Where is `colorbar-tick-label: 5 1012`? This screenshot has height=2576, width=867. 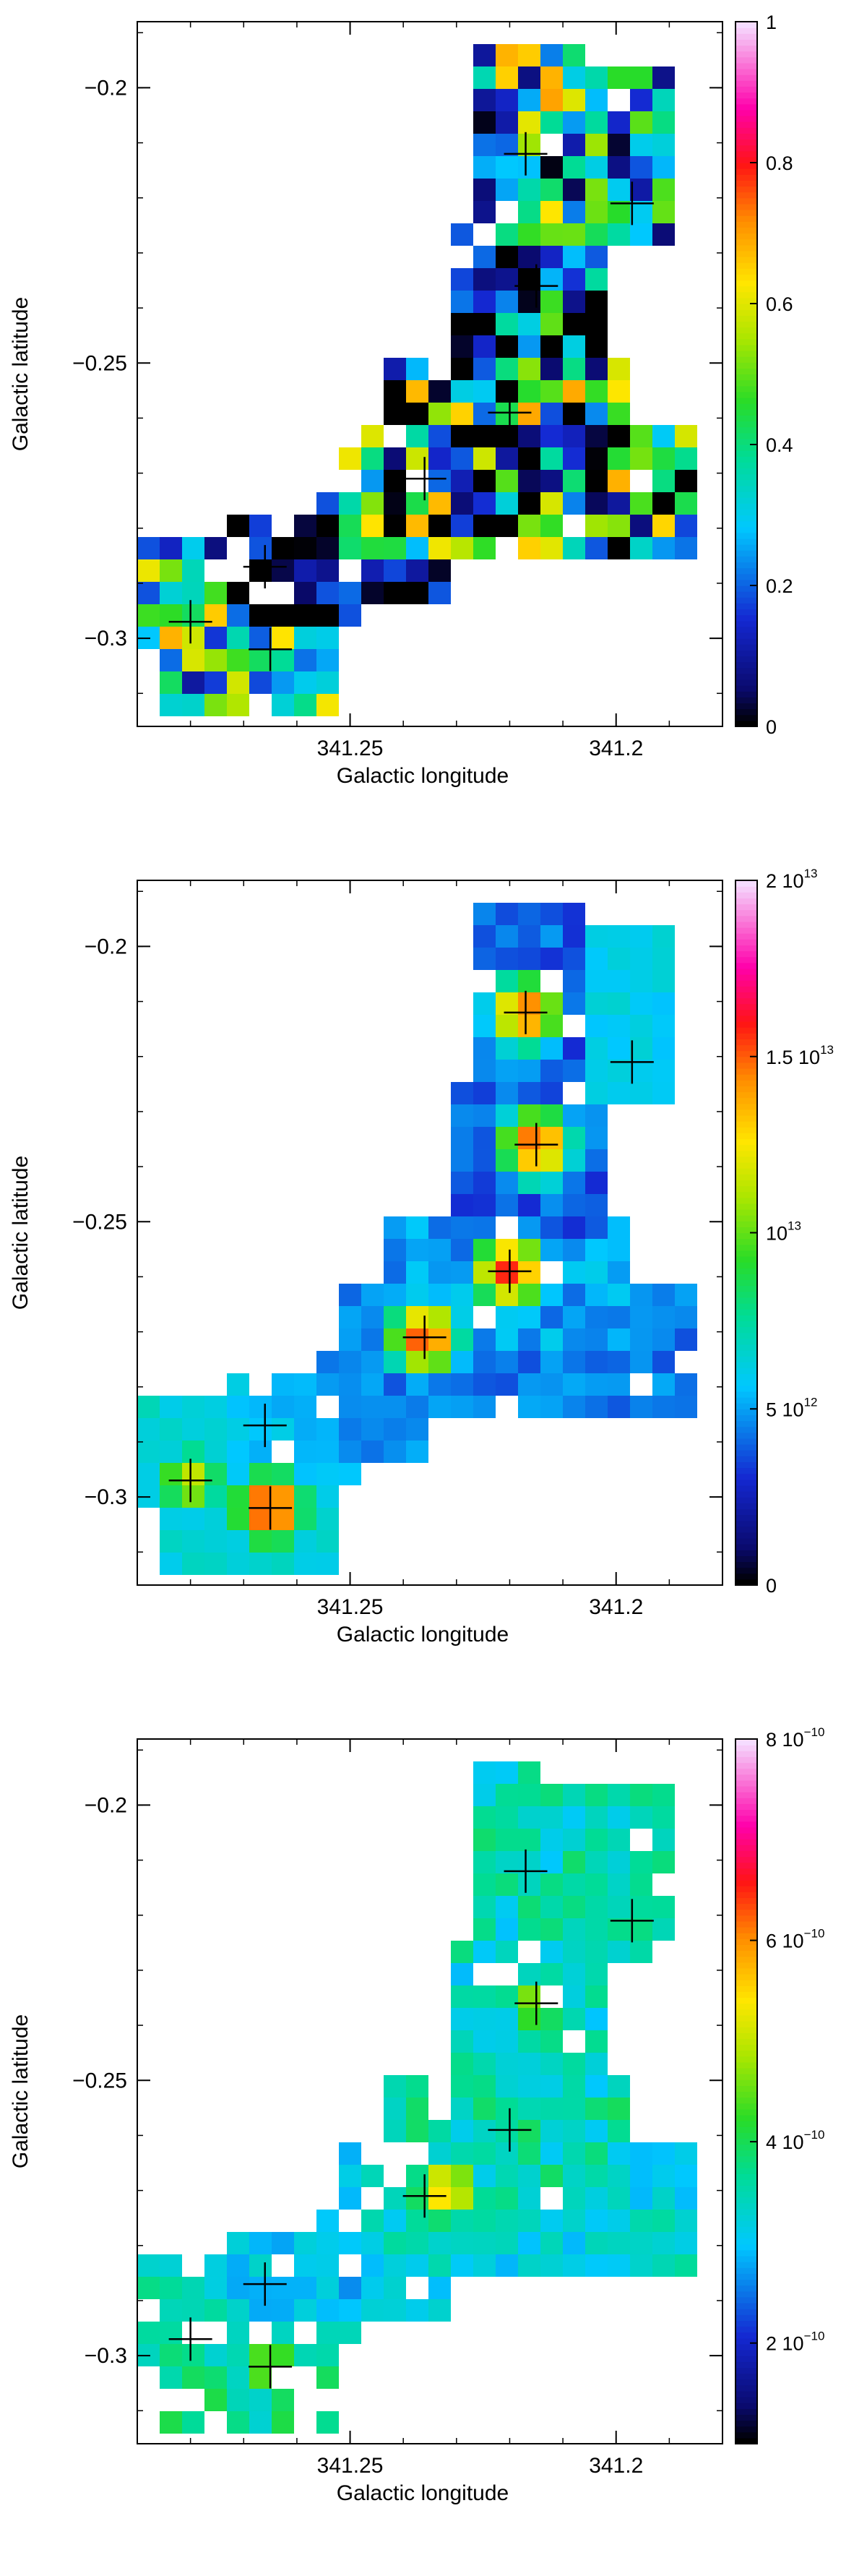 colorbar-tick-label: 5 1012 is located at coordinates (791, 1408).